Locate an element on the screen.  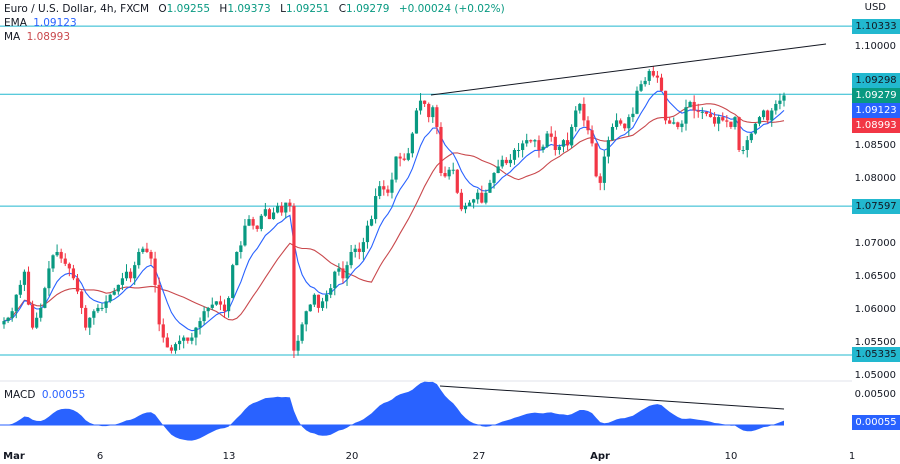
macd-value-tag: 0.00055 is located at coordinates (876, 422).